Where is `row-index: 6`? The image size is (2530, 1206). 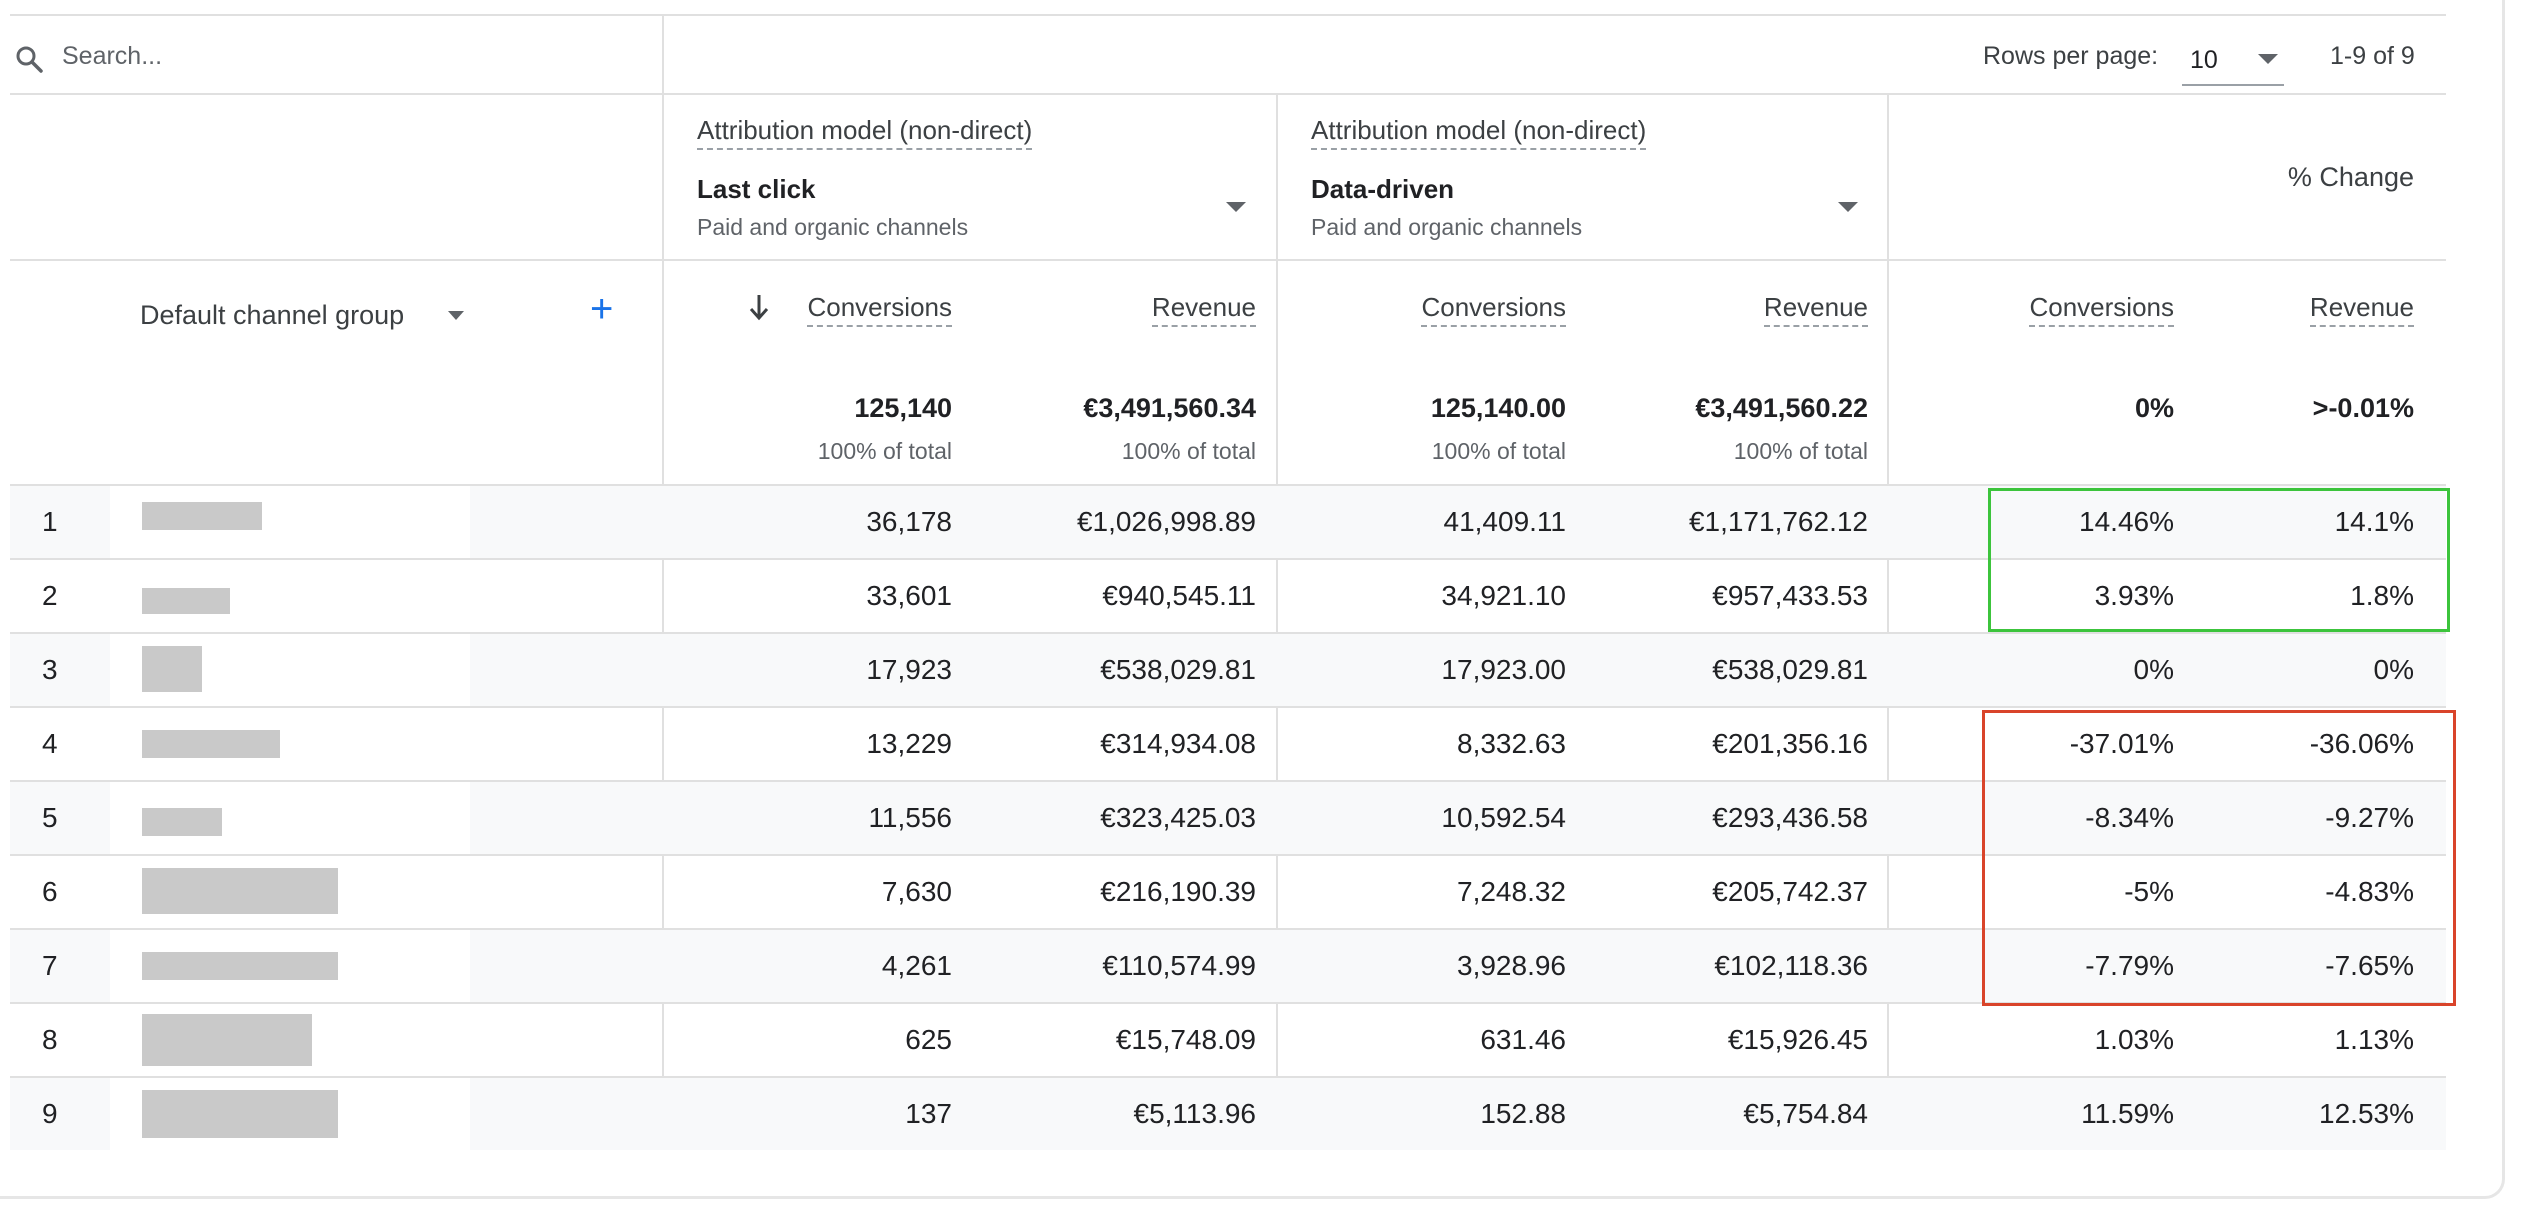 row-index: 6 is located at coordinates (50, 891).